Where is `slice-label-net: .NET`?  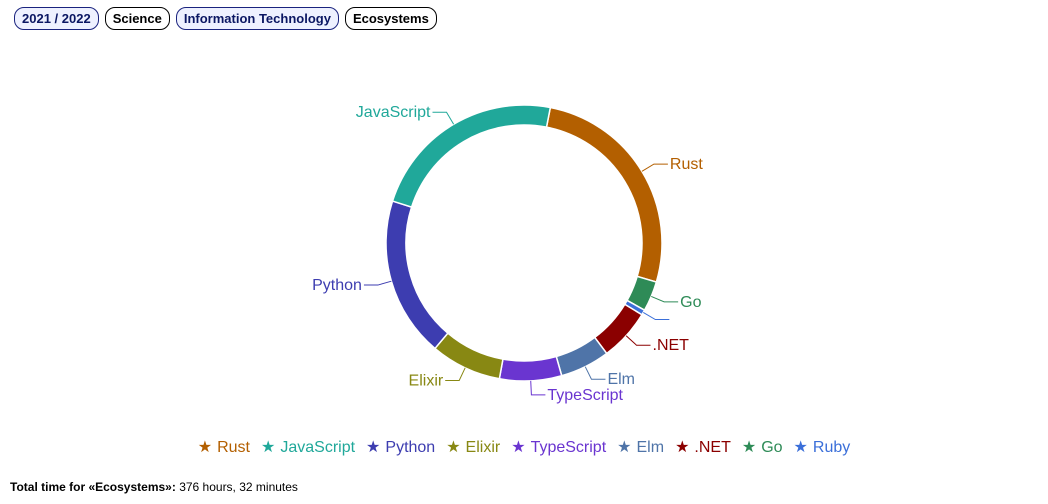 slice-label-net: .NET is located at coordinates (671, 345).